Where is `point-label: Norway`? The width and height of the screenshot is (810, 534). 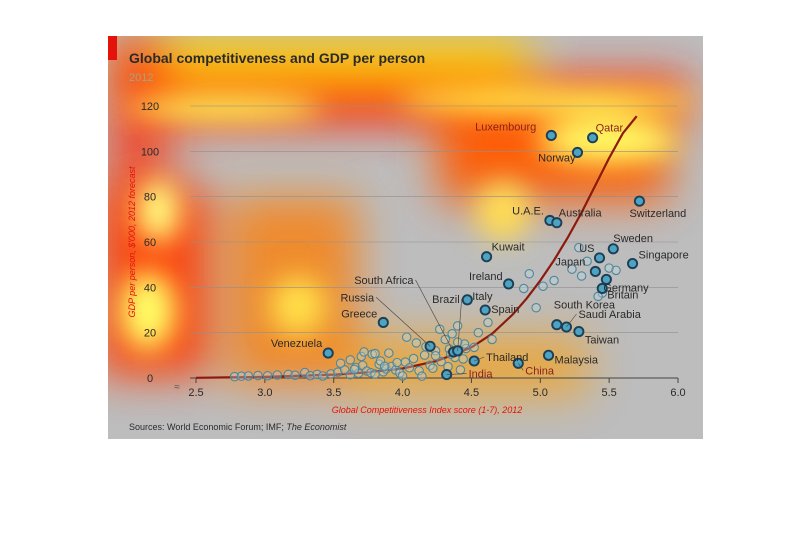
point-label: Norway is located at coordinates (557, 158).